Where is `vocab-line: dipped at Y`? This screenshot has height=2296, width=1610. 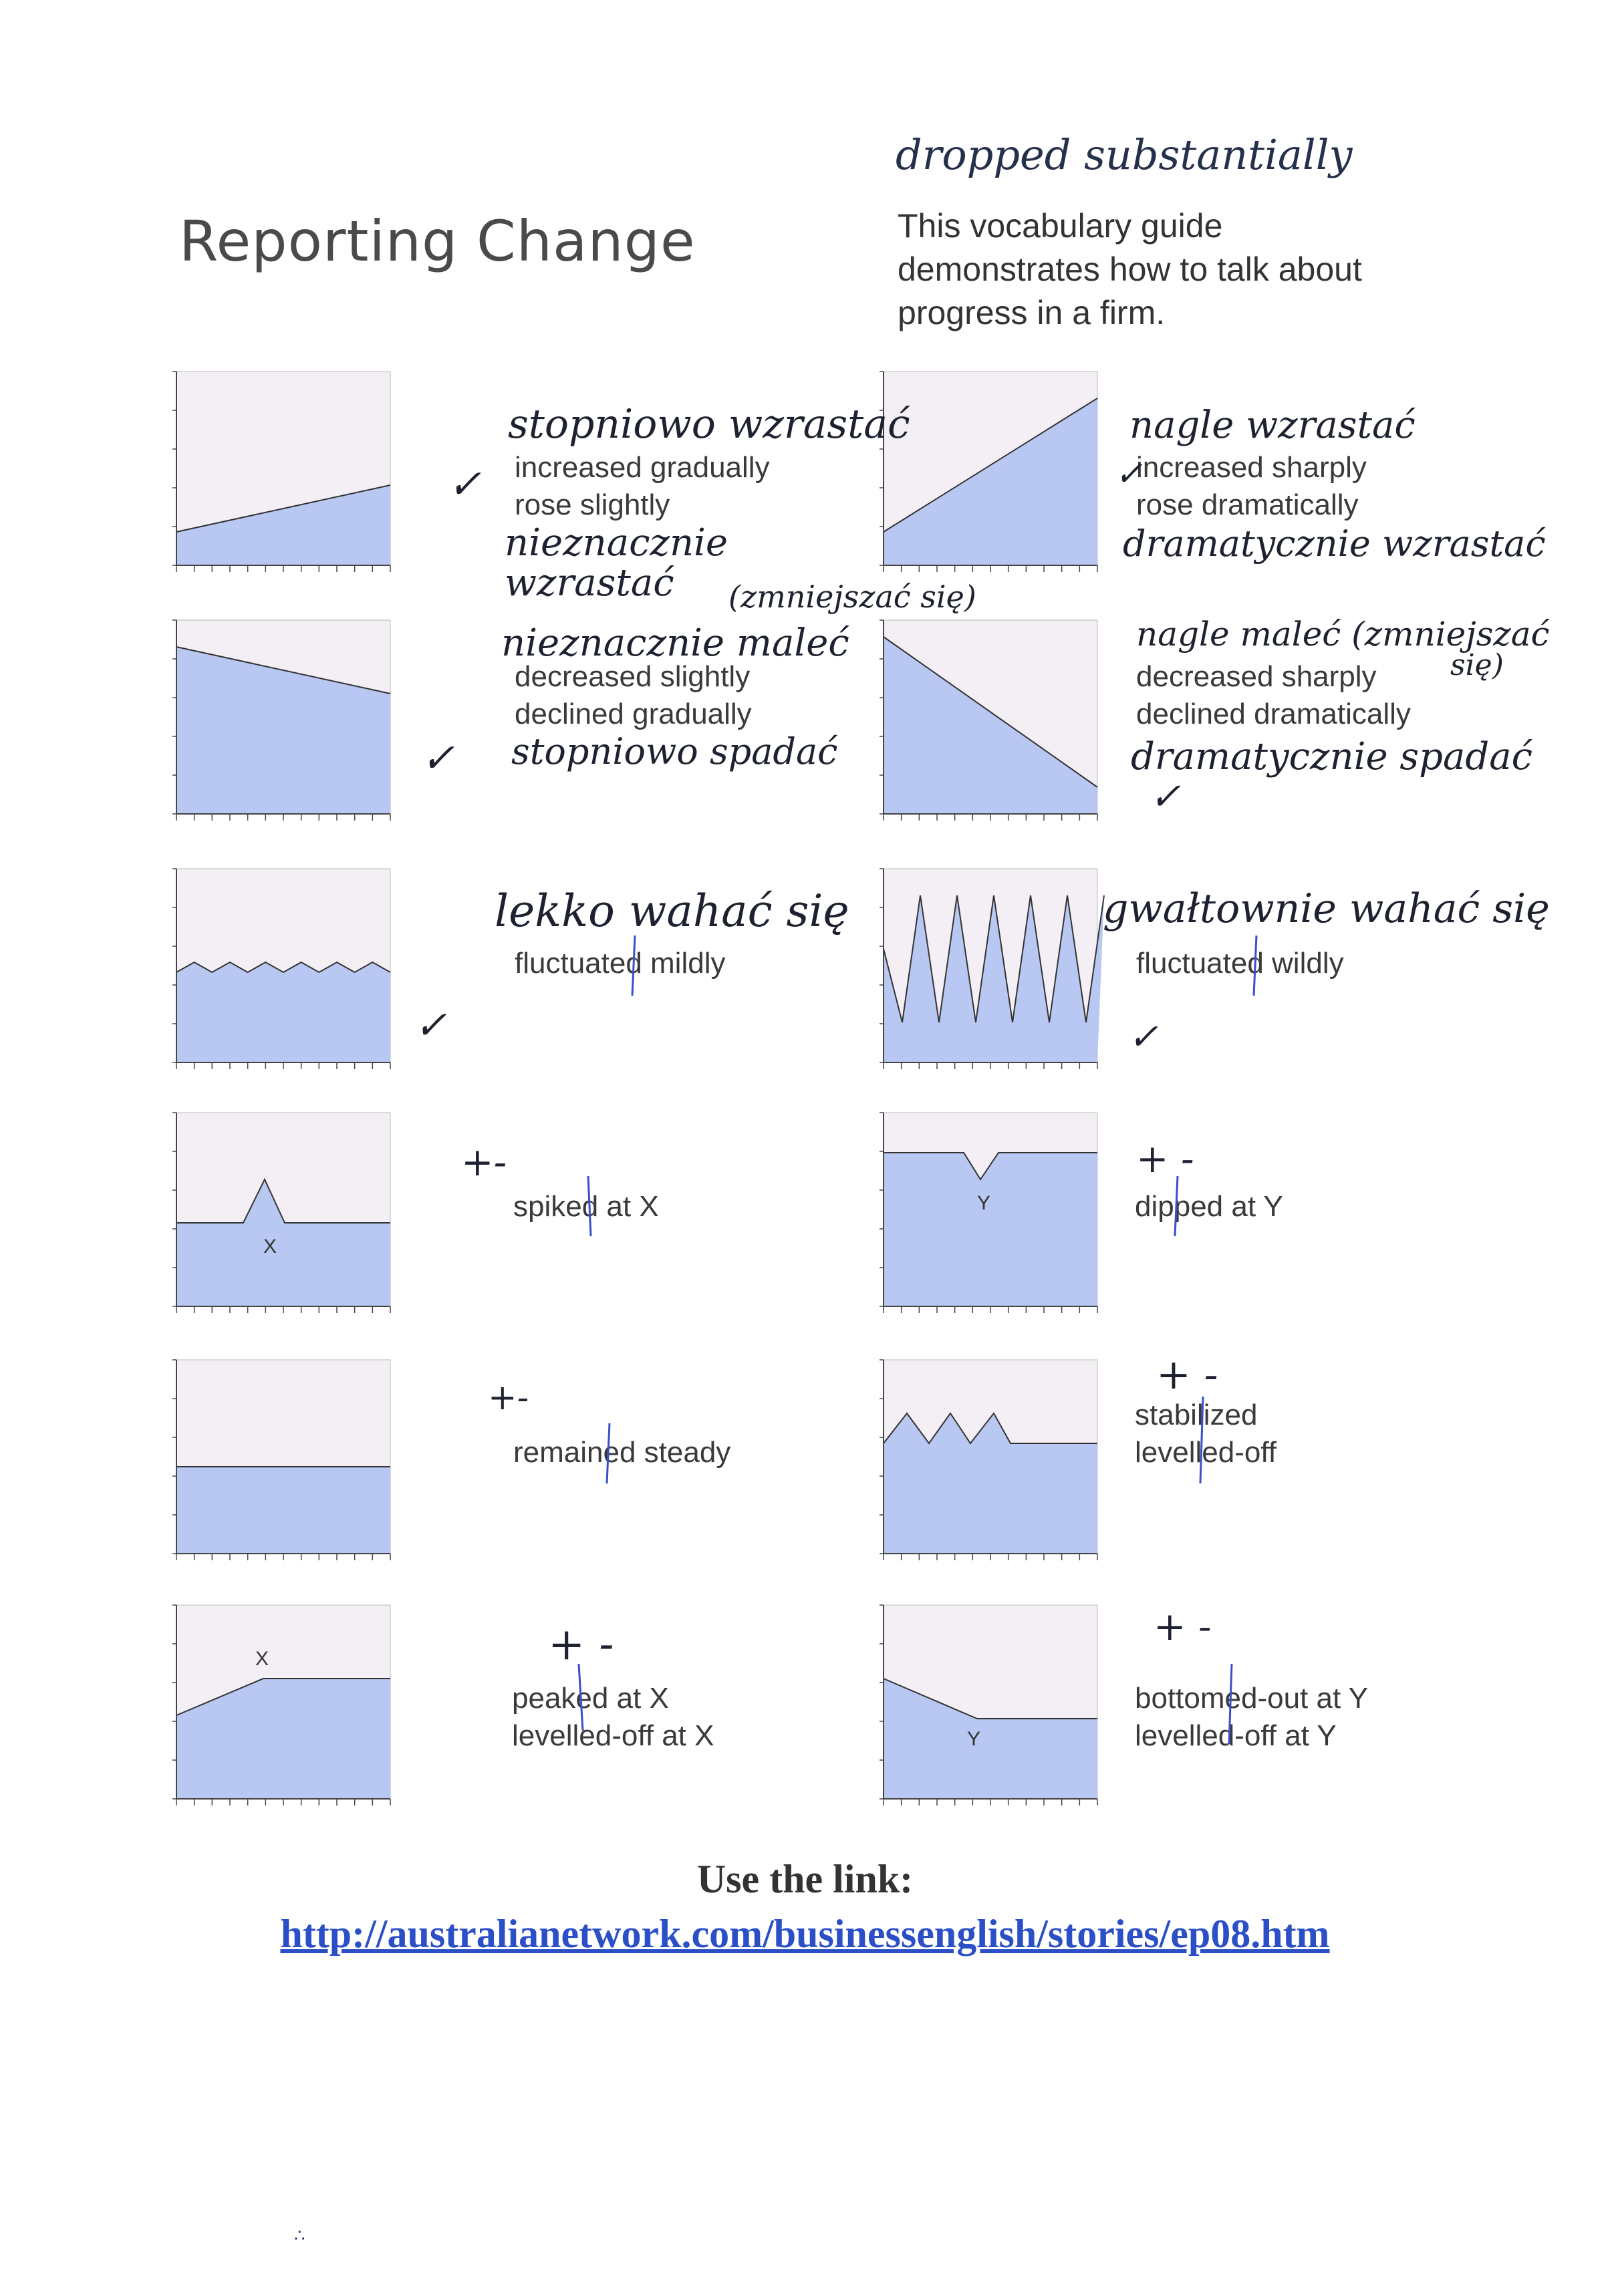
vocab-line: dipped at Y is located at coordinates (1209, 1206).